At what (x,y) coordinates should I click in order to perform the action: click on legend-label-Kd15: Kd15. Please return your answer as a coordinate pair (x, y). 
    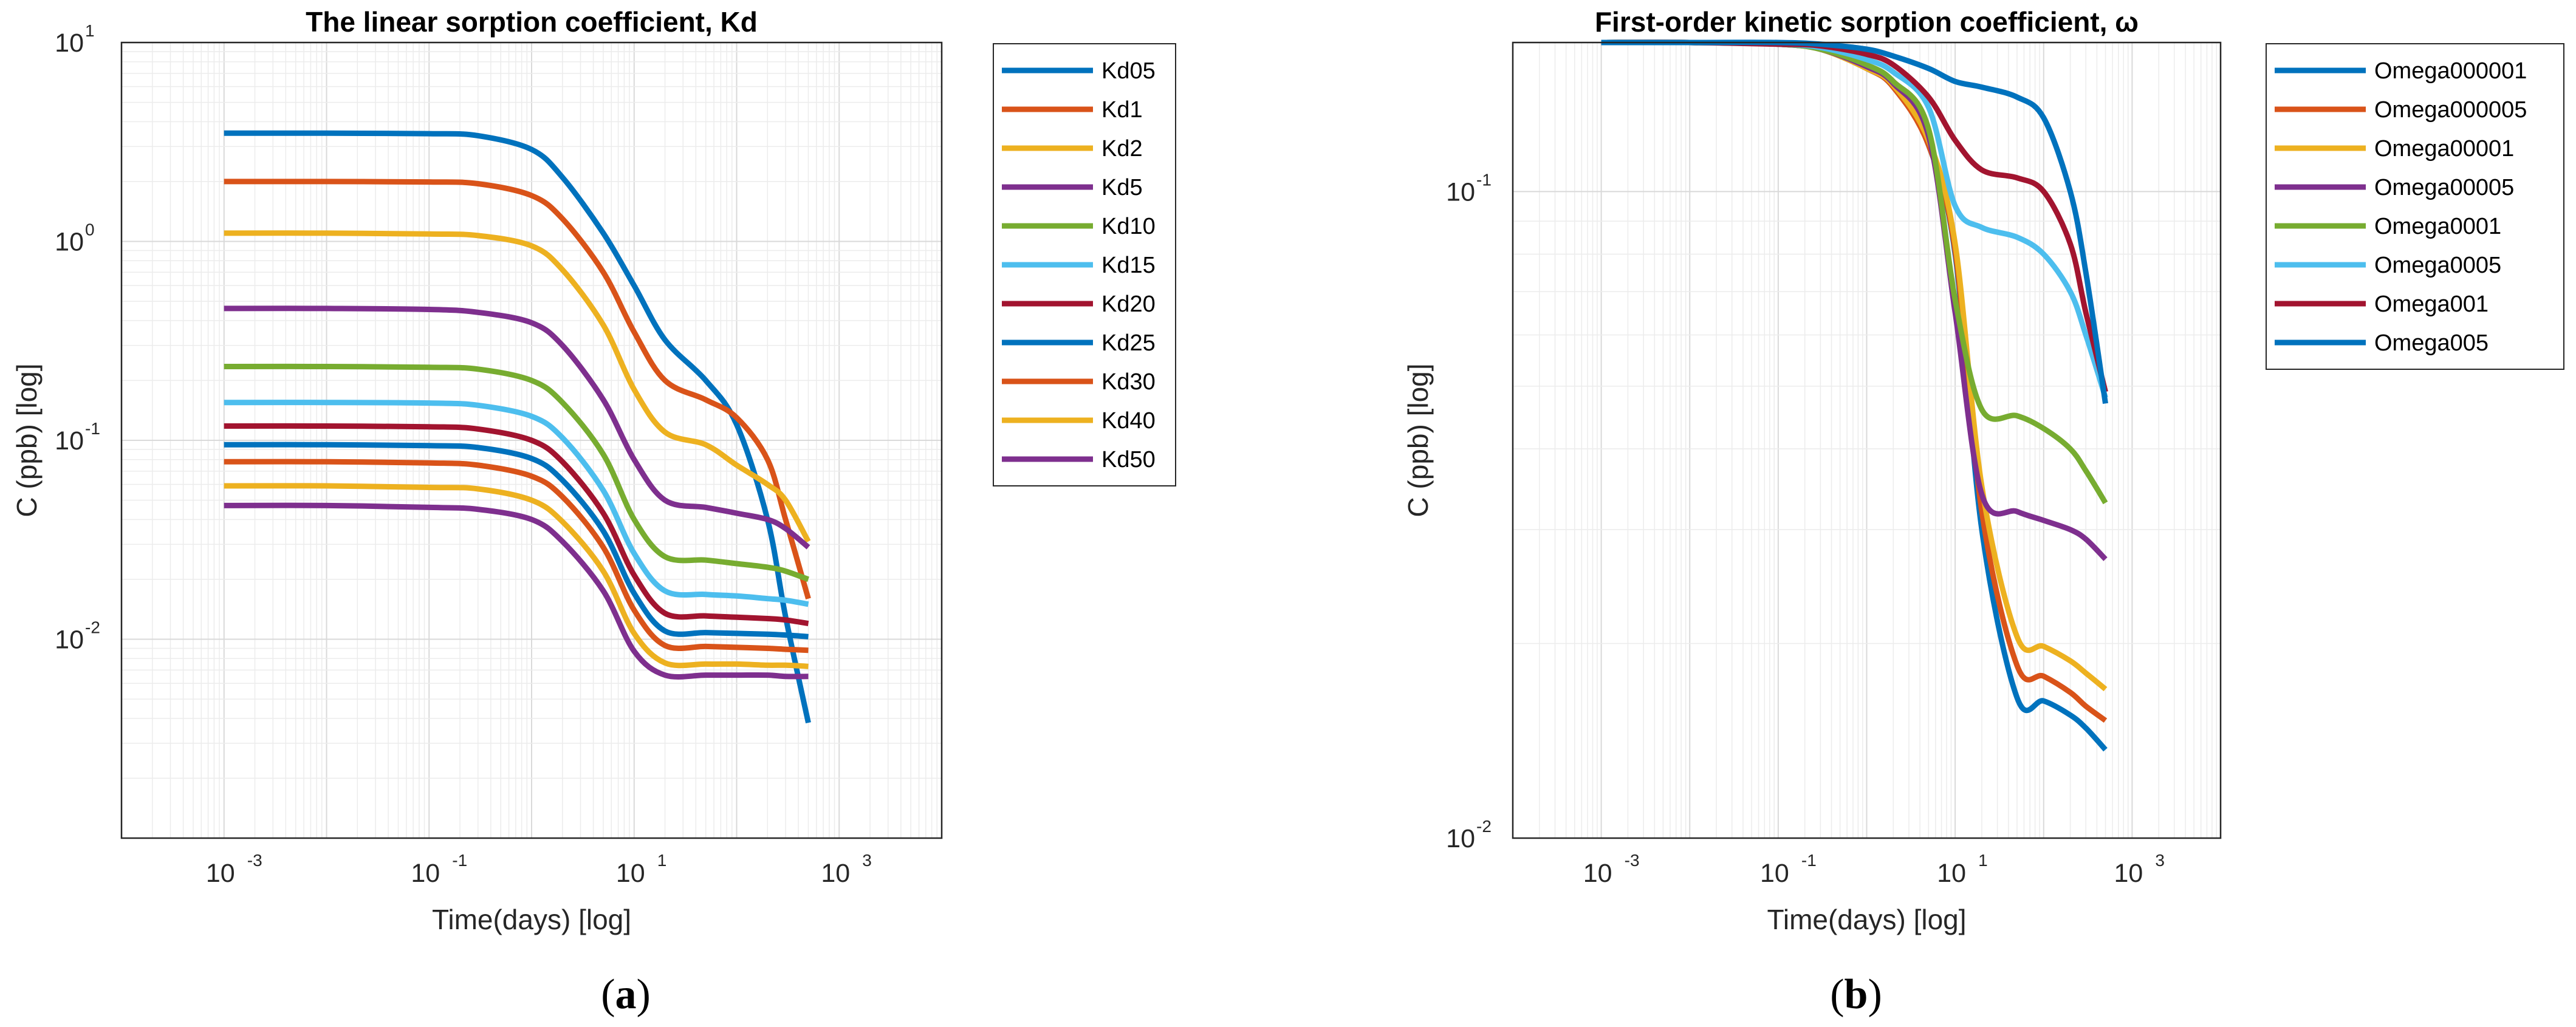
    Looking at the image, I should click on (1128, 265).